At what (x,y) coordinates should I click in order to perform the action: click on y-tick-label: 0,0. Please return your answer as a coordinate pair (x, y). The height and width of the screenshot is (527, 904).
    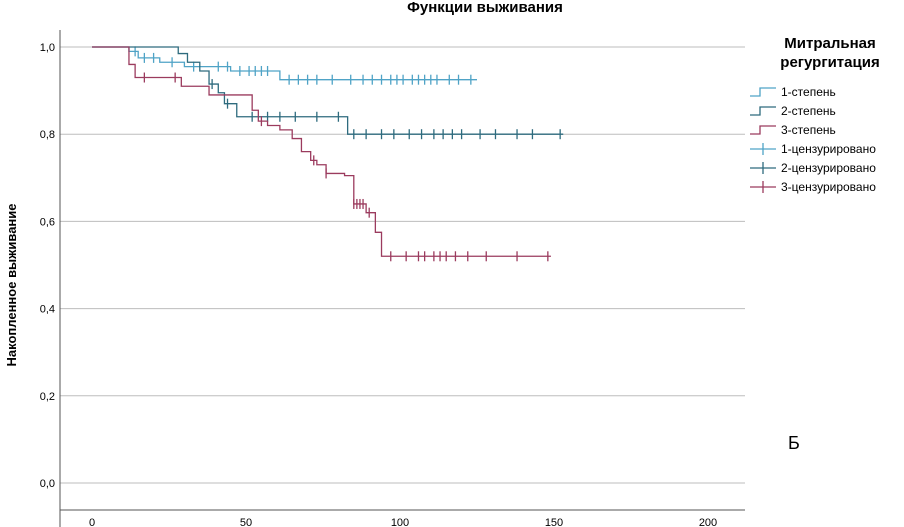
    Looking at the image, I should click on (47, 484).